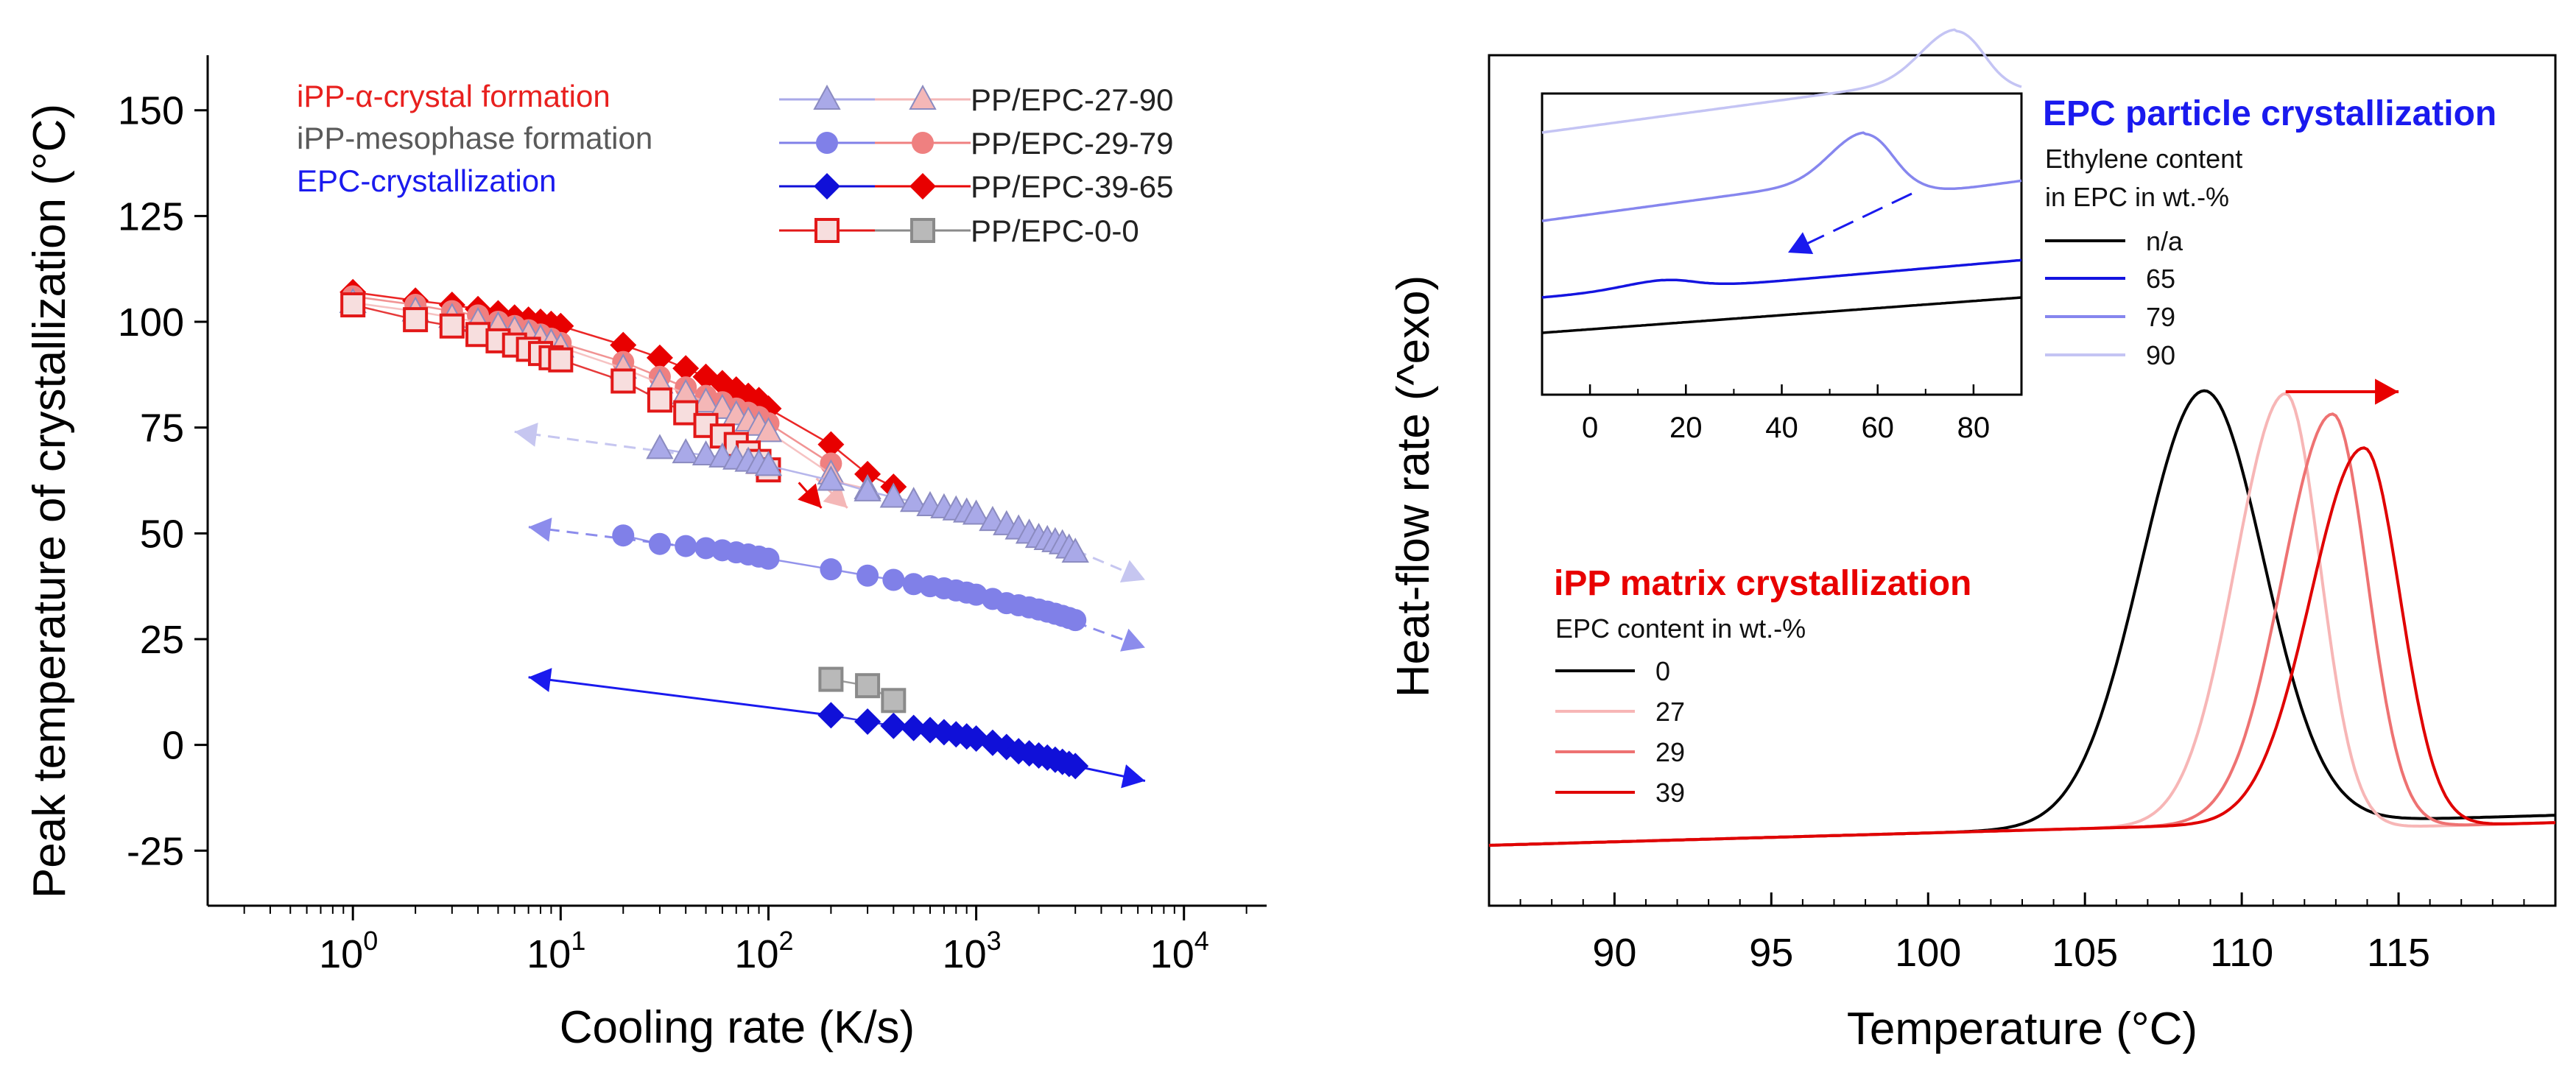  What do you see at coordinates (453, 96) in the screenshot?
I see `process-legend-label: iPP-α-crystal formation` at bounding box center [453, 96].